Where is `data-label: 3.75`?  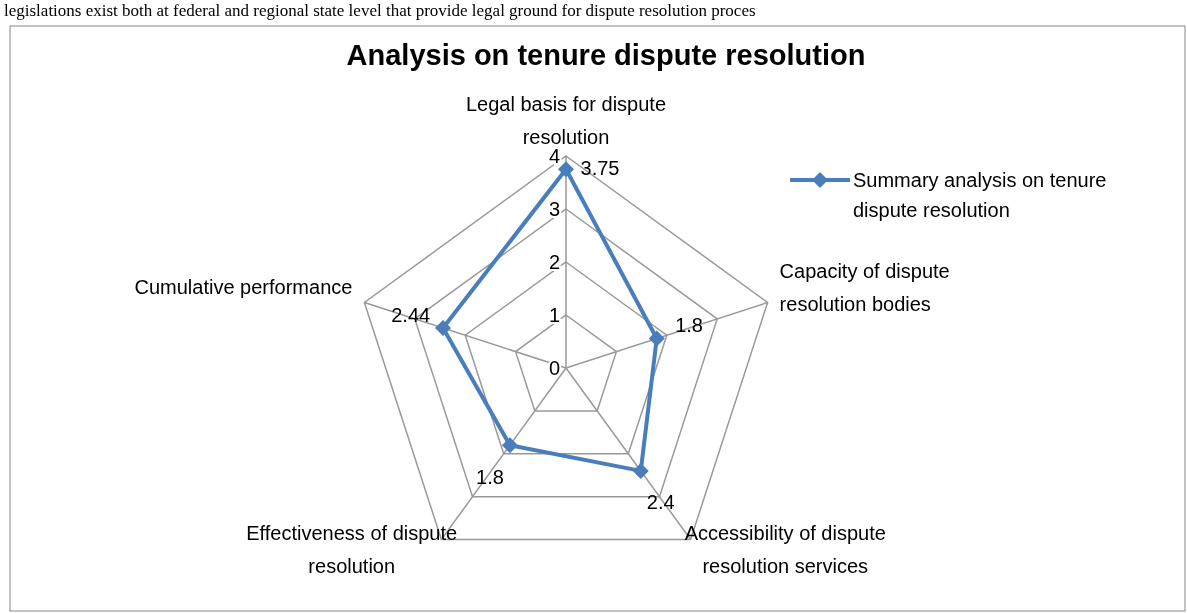 data-label: 3.75 is located at coordinates (600, 168).